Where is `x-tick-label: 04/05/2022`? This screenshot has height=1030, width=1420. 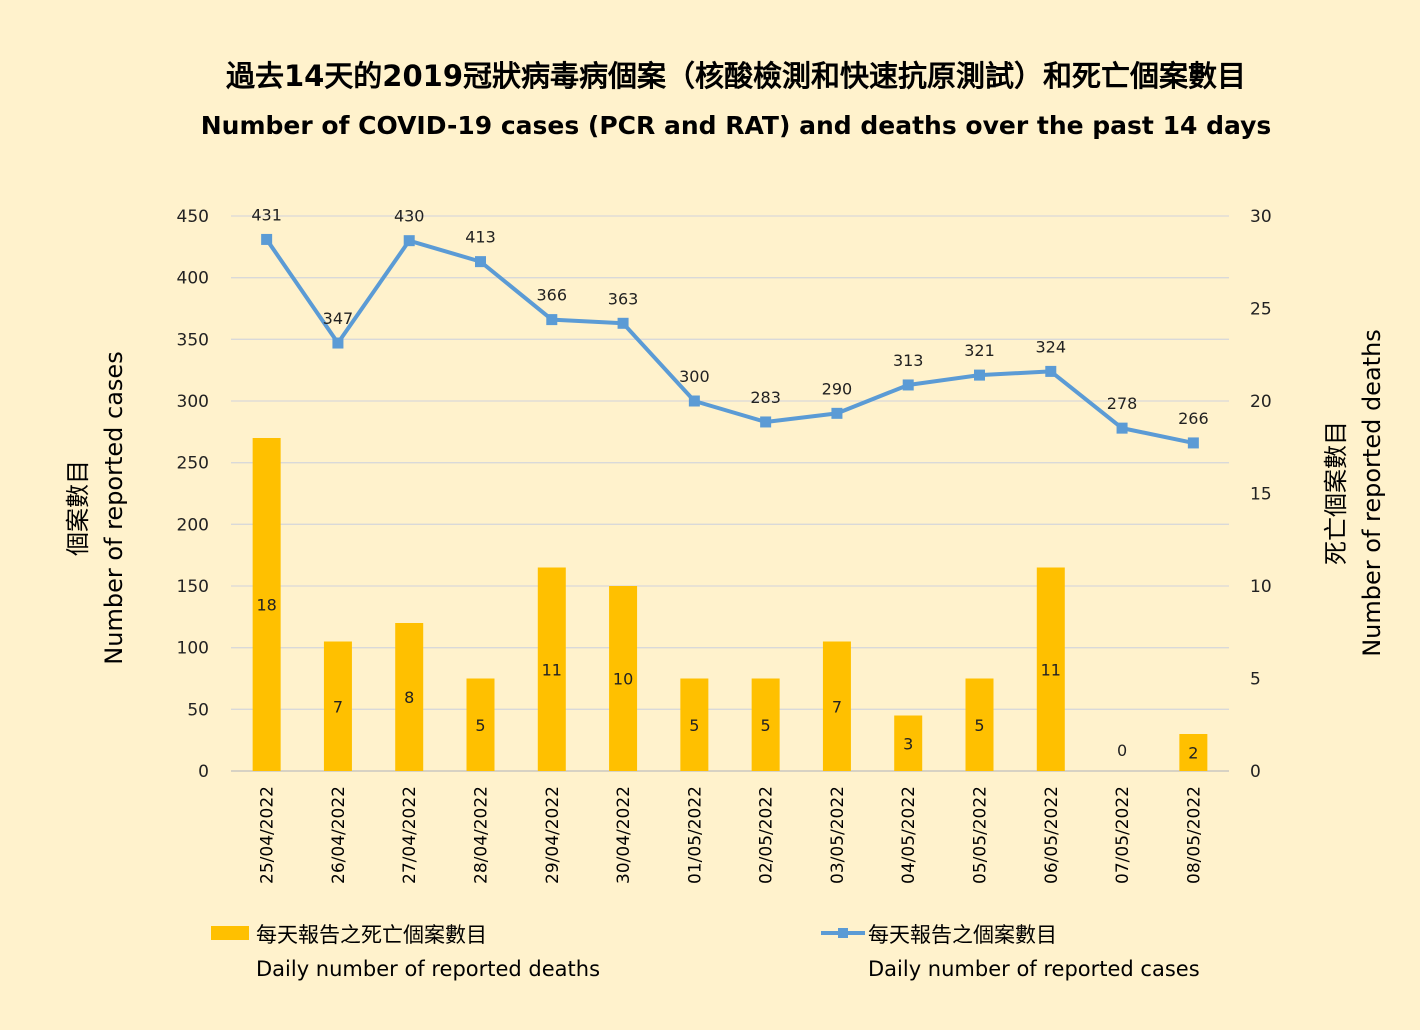 x-tick-label: 04/05/2022 is located at coordinates (909, 835).